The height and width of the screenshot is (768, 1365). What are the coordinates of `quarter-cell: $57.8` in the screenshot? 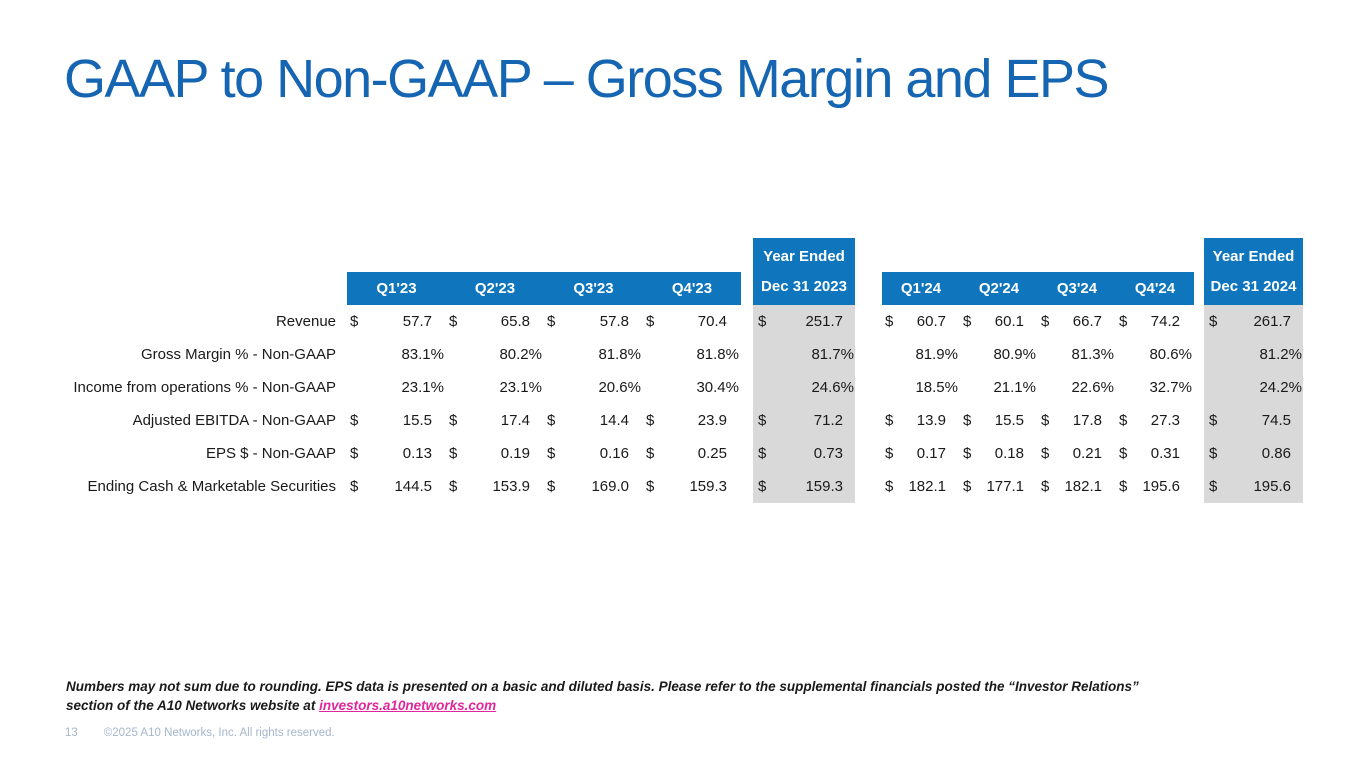 It's located at (593, 321).